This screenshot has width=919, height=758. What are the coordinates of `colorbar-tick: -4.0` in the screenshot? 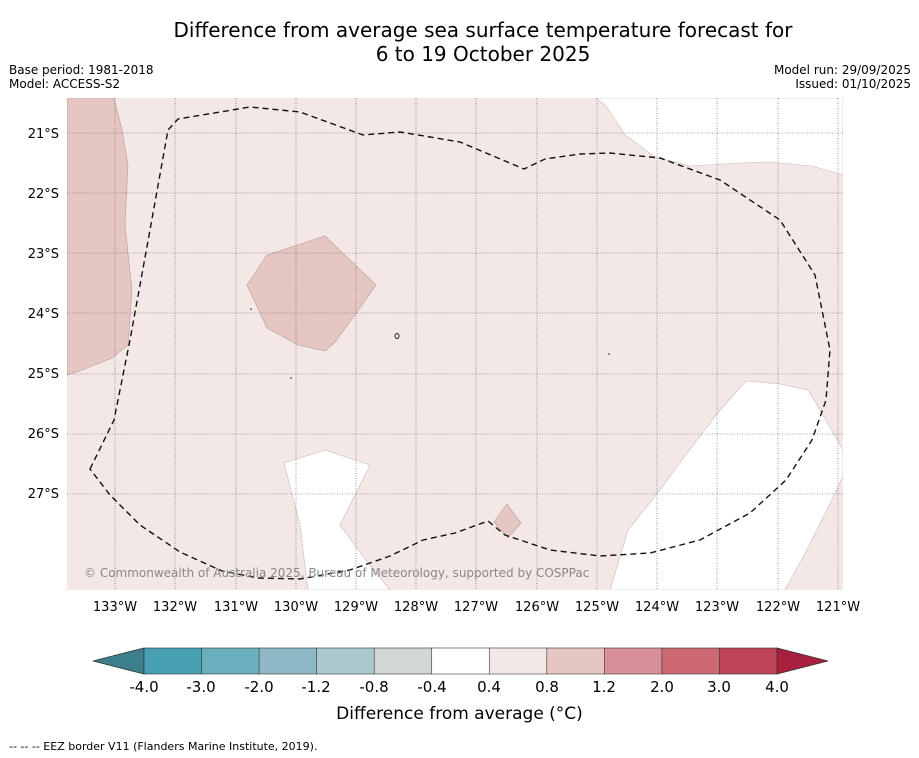 It's located at (143, 687).